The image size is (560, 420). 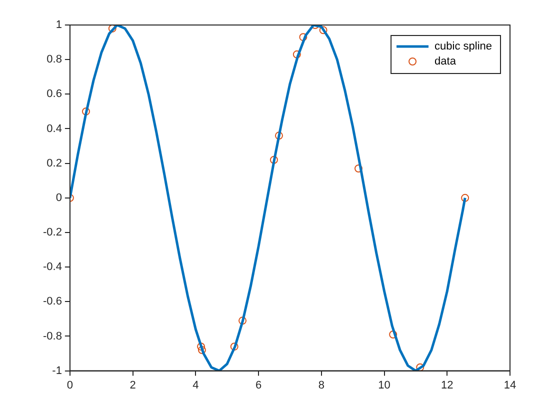 I want to click on y-tick-label: -0.8, so click(x=52, y=336).